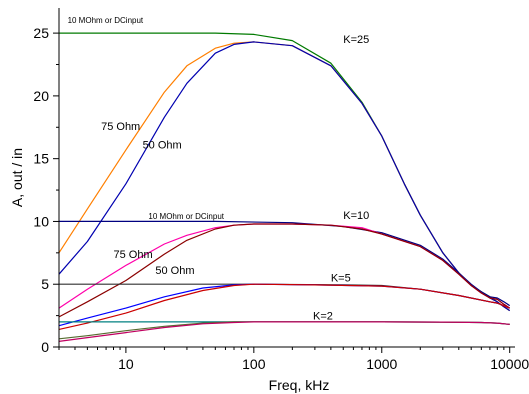 This screenshot has height=394, width=529. What do you see at coordinates (356, 216) in the screenshot?
I see `annotation-label: K=10` at bounding box center [356, 216].